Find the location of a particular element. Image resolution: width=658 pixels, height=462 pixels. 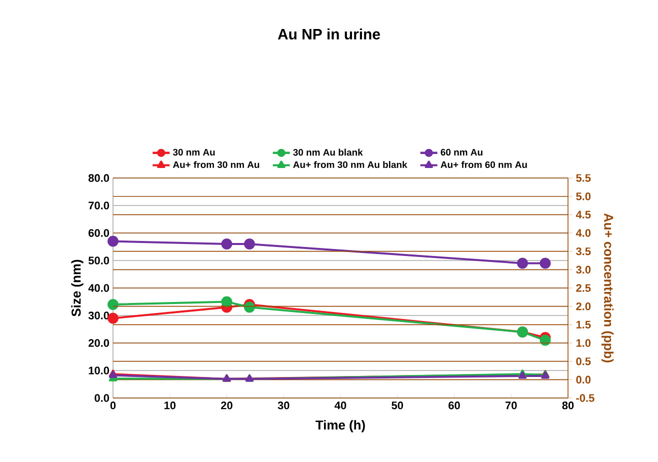

x-tick-label: 50 is located at coordinates (398, 406).